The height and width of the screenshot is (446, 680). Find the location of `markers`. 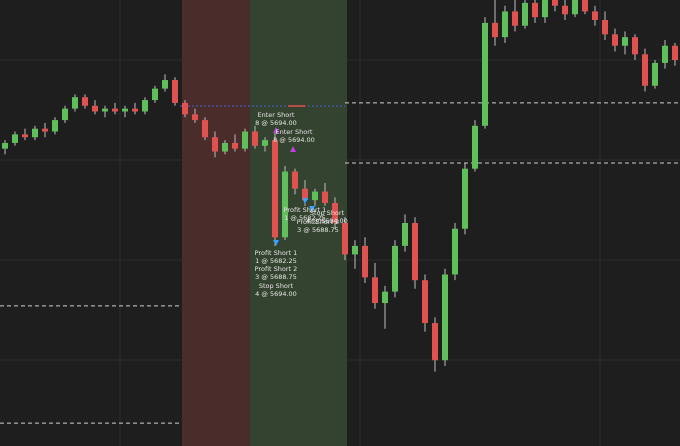

markers is located at coordinates (294, 186).